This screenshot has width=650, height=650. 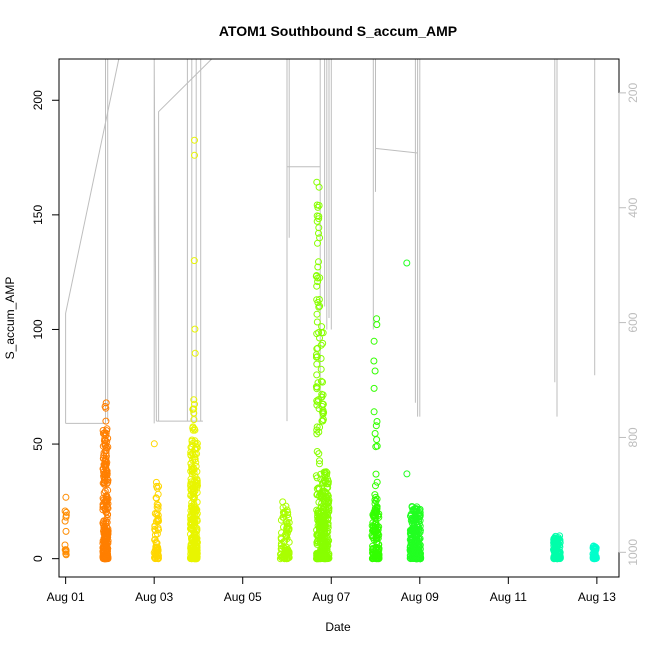 I want to click on x-tick-label: Aug 07, so click(x=331, y=597).